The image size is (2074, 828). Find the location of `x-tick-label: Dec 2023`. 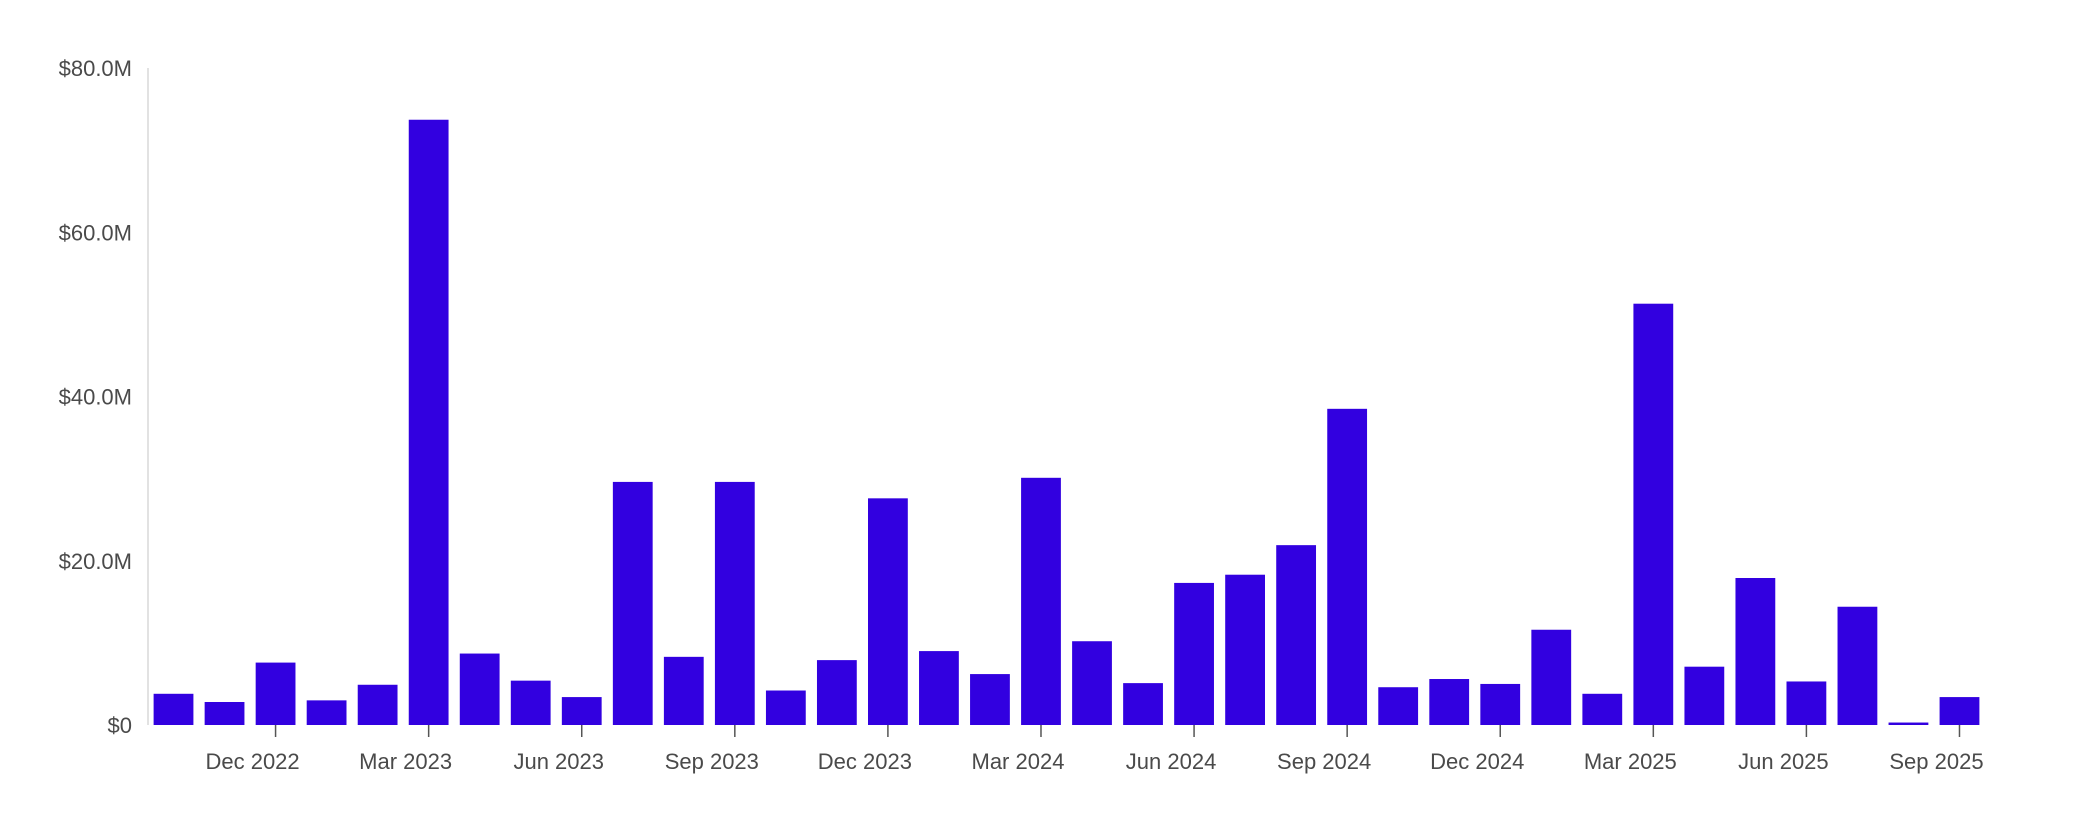

x-tick-label: Dec 2023 is located at coordinates (865, 761).